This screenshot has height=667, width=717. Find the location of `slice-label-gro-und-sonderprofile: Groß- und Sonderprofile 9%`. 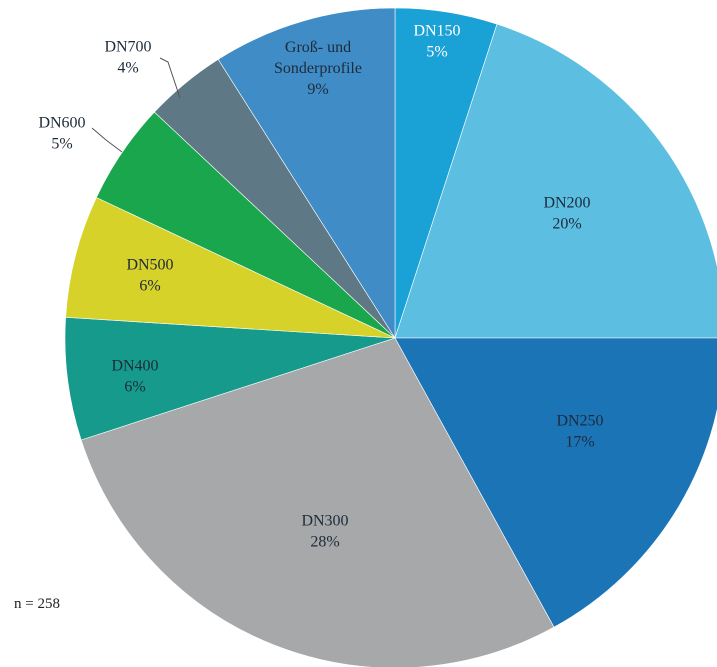

slice-label-gro-und-sonderprofile: Groß- und Sonderprofile 9% is located at coordinates (318, 68).